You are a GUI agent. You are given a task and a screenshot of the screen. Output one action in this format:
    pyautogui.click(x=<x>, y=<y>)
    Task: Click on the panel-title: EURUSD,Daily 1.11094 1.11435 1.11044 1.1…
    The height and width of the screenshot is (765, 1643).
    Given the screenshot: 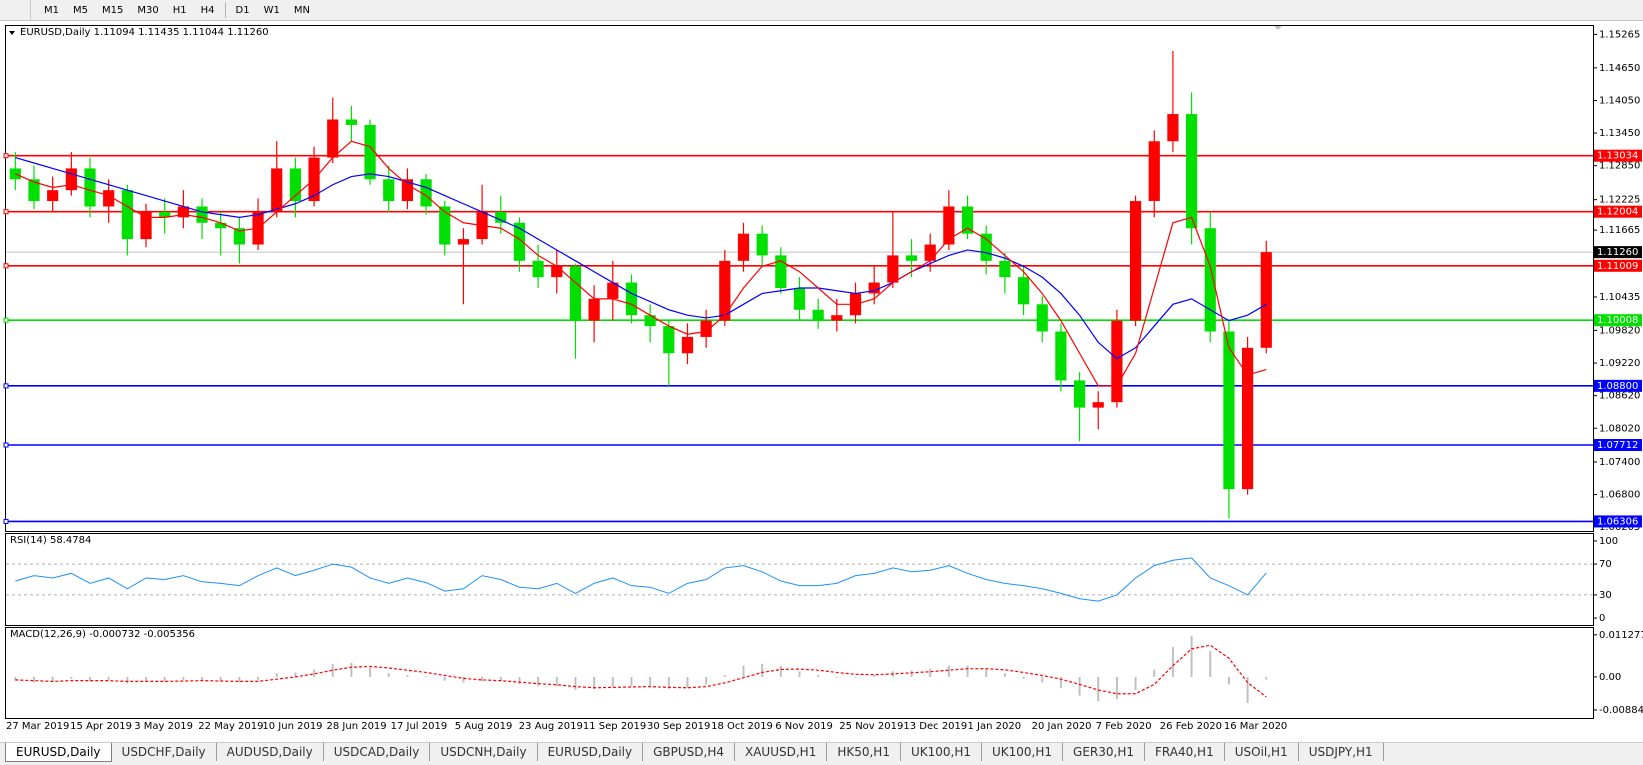 What is the action you would take?
    pyautogui.click(x=144, y=32)
    